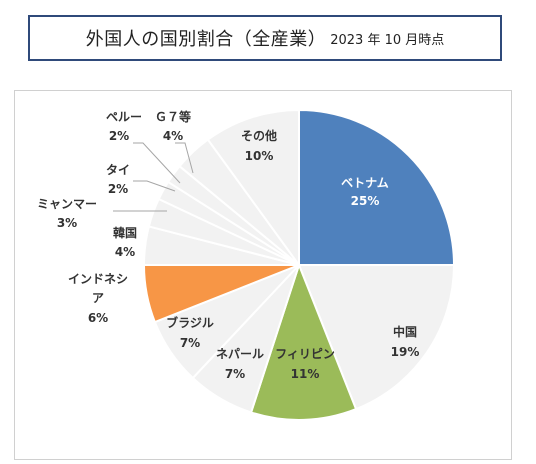 This screenshot has height=464, width=536. I want to click on slice-name-label: フィリピン, so click(305, 354).